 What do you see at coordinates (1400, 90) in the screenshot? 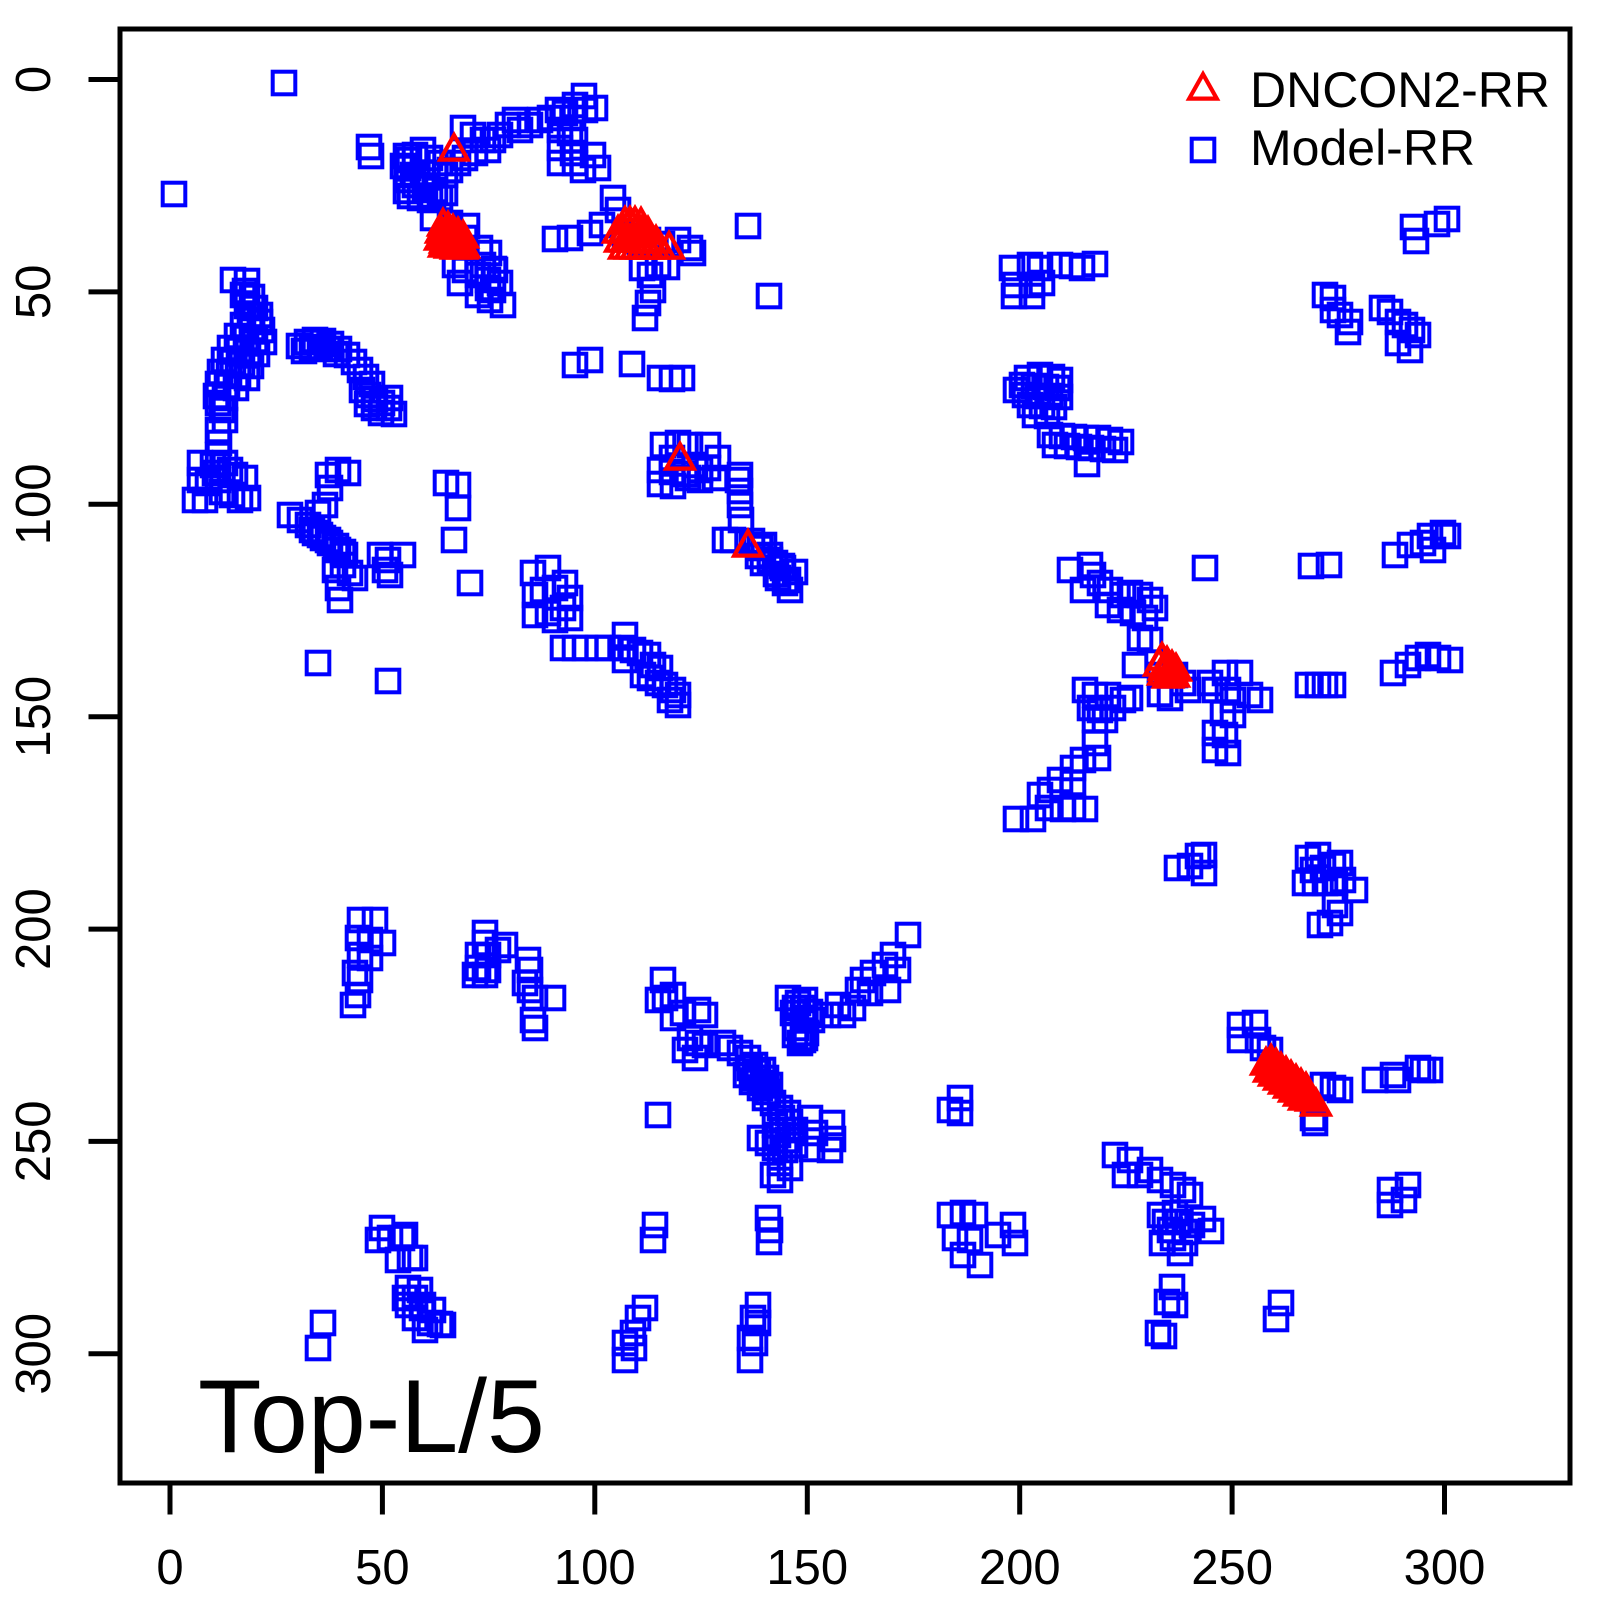
I see `svg-text: DNCON2-RR` at bounding box center [1400, 90].